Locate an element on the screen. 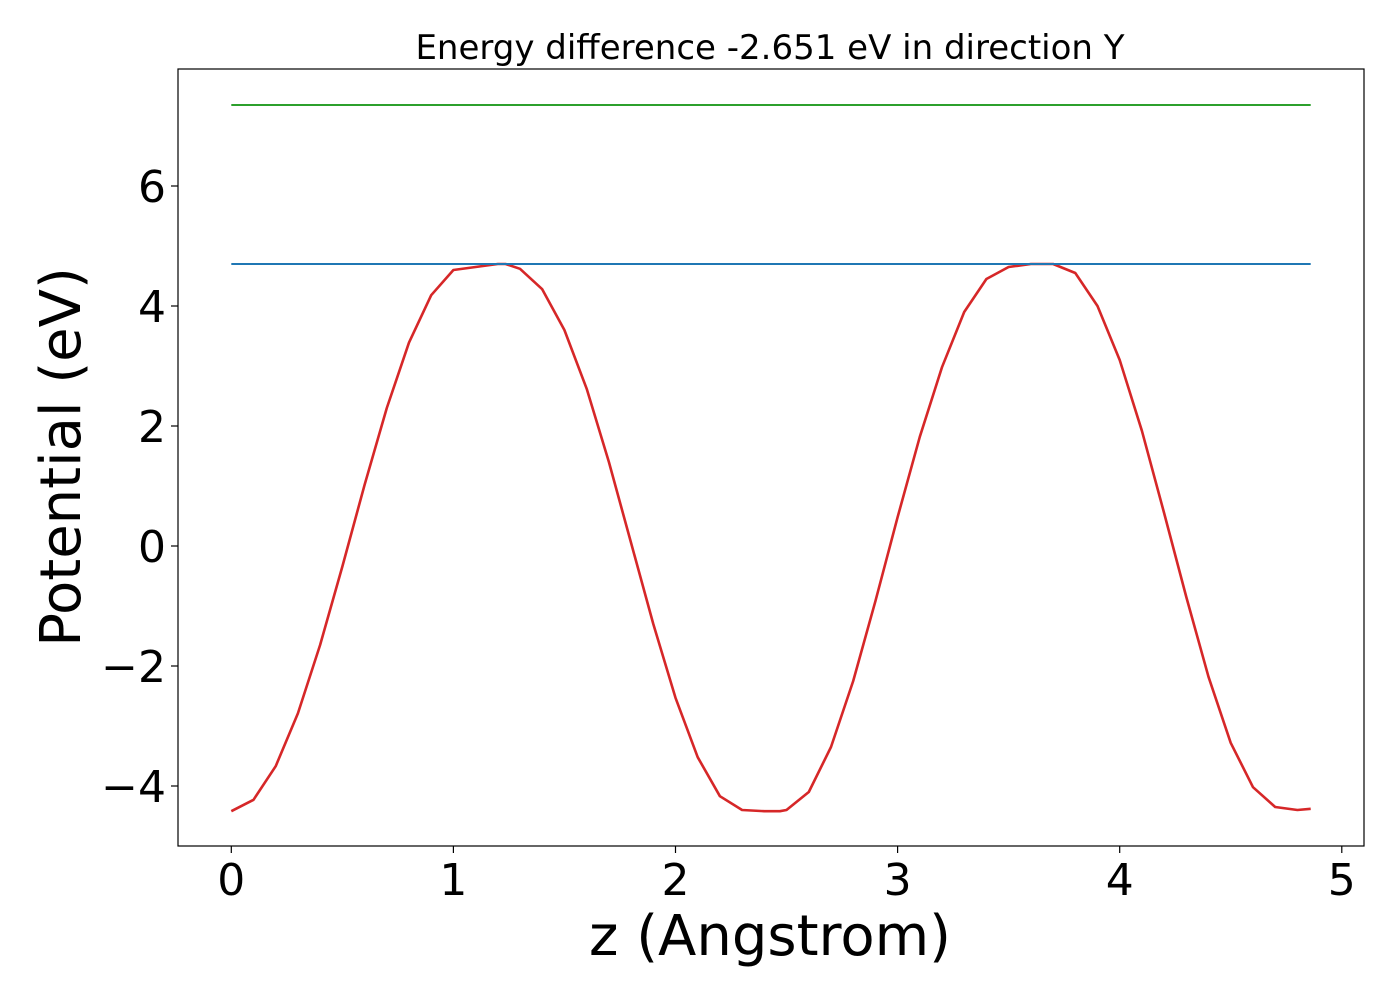 The image size is (1400, 1000). x-axis-label: z (Angstrom) is located at coordinates (770, 936).